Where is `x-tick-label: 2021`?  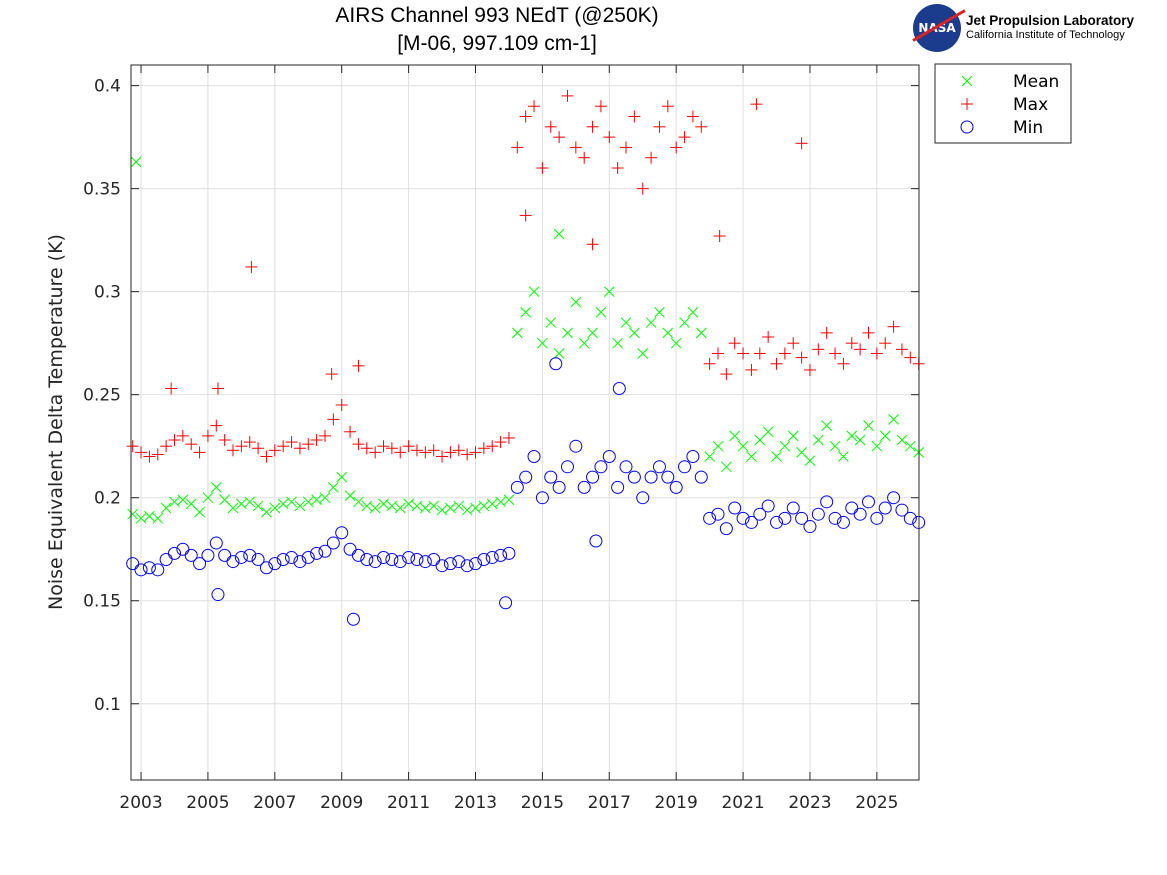
x-tick-label: 2021 is located at coordinates (742, 803).